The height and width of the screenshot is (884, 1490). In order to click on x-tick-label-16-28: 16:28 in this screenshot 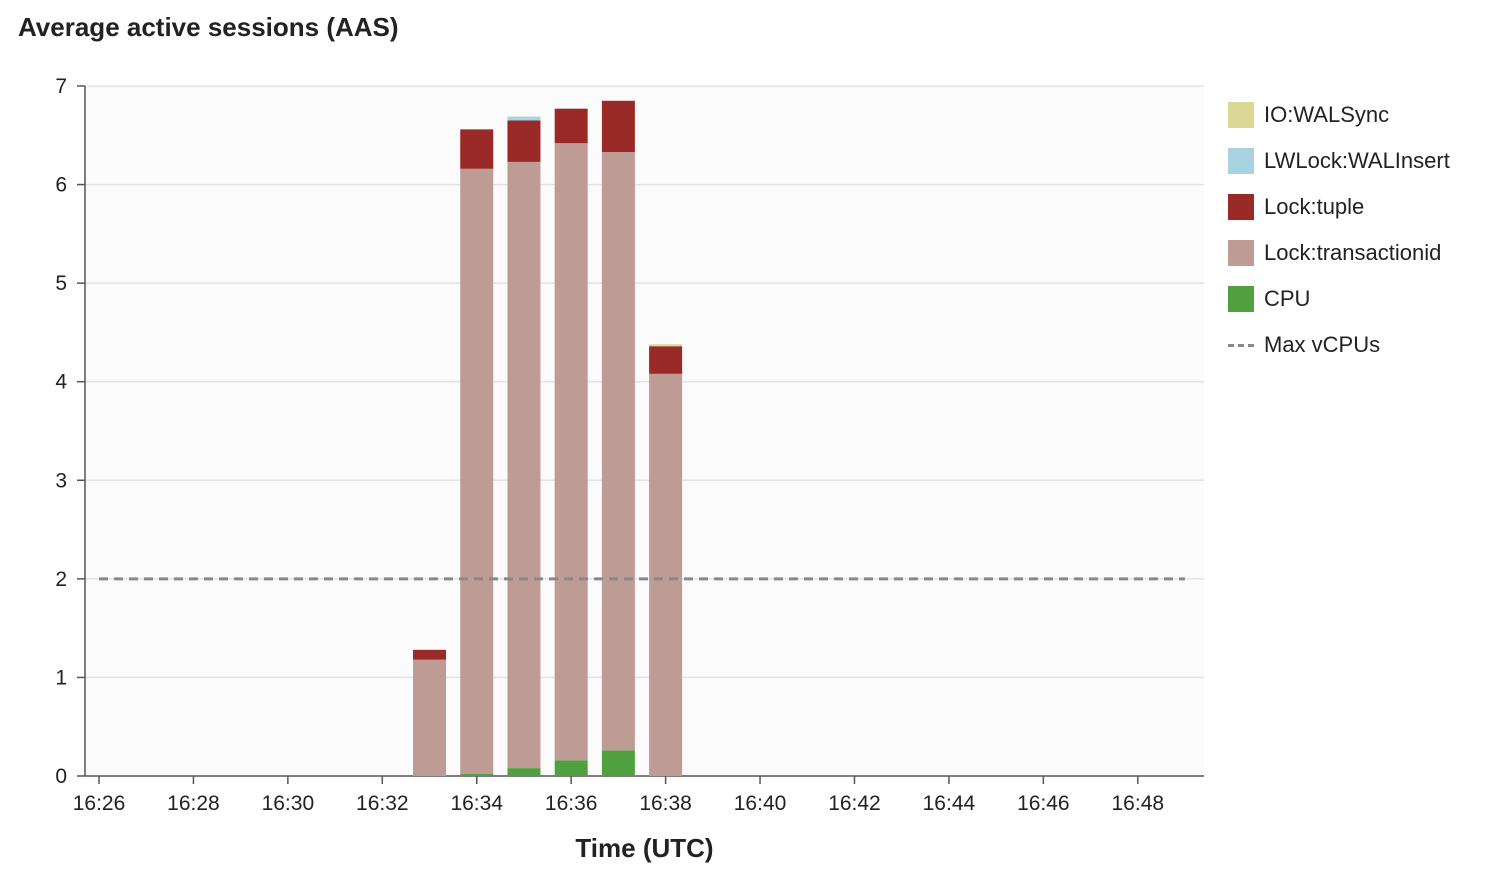, I will do `click(193, 803)`.